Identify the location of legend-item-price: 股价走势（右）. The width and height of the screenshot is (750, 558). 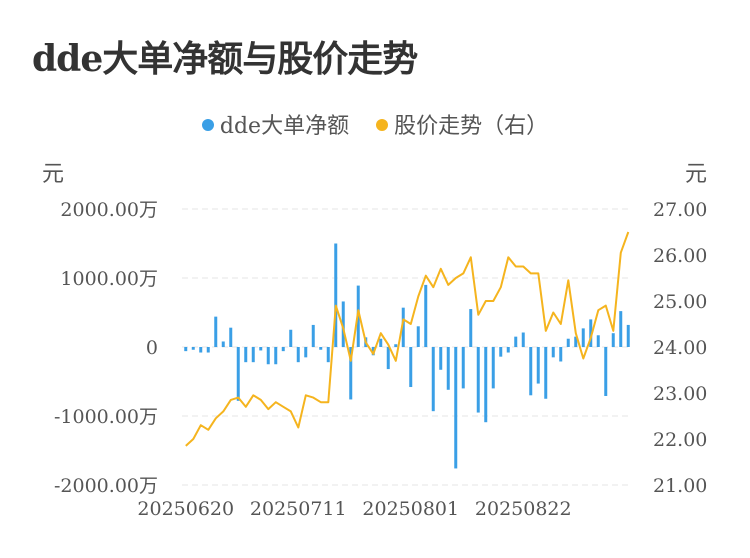
(462, 124).